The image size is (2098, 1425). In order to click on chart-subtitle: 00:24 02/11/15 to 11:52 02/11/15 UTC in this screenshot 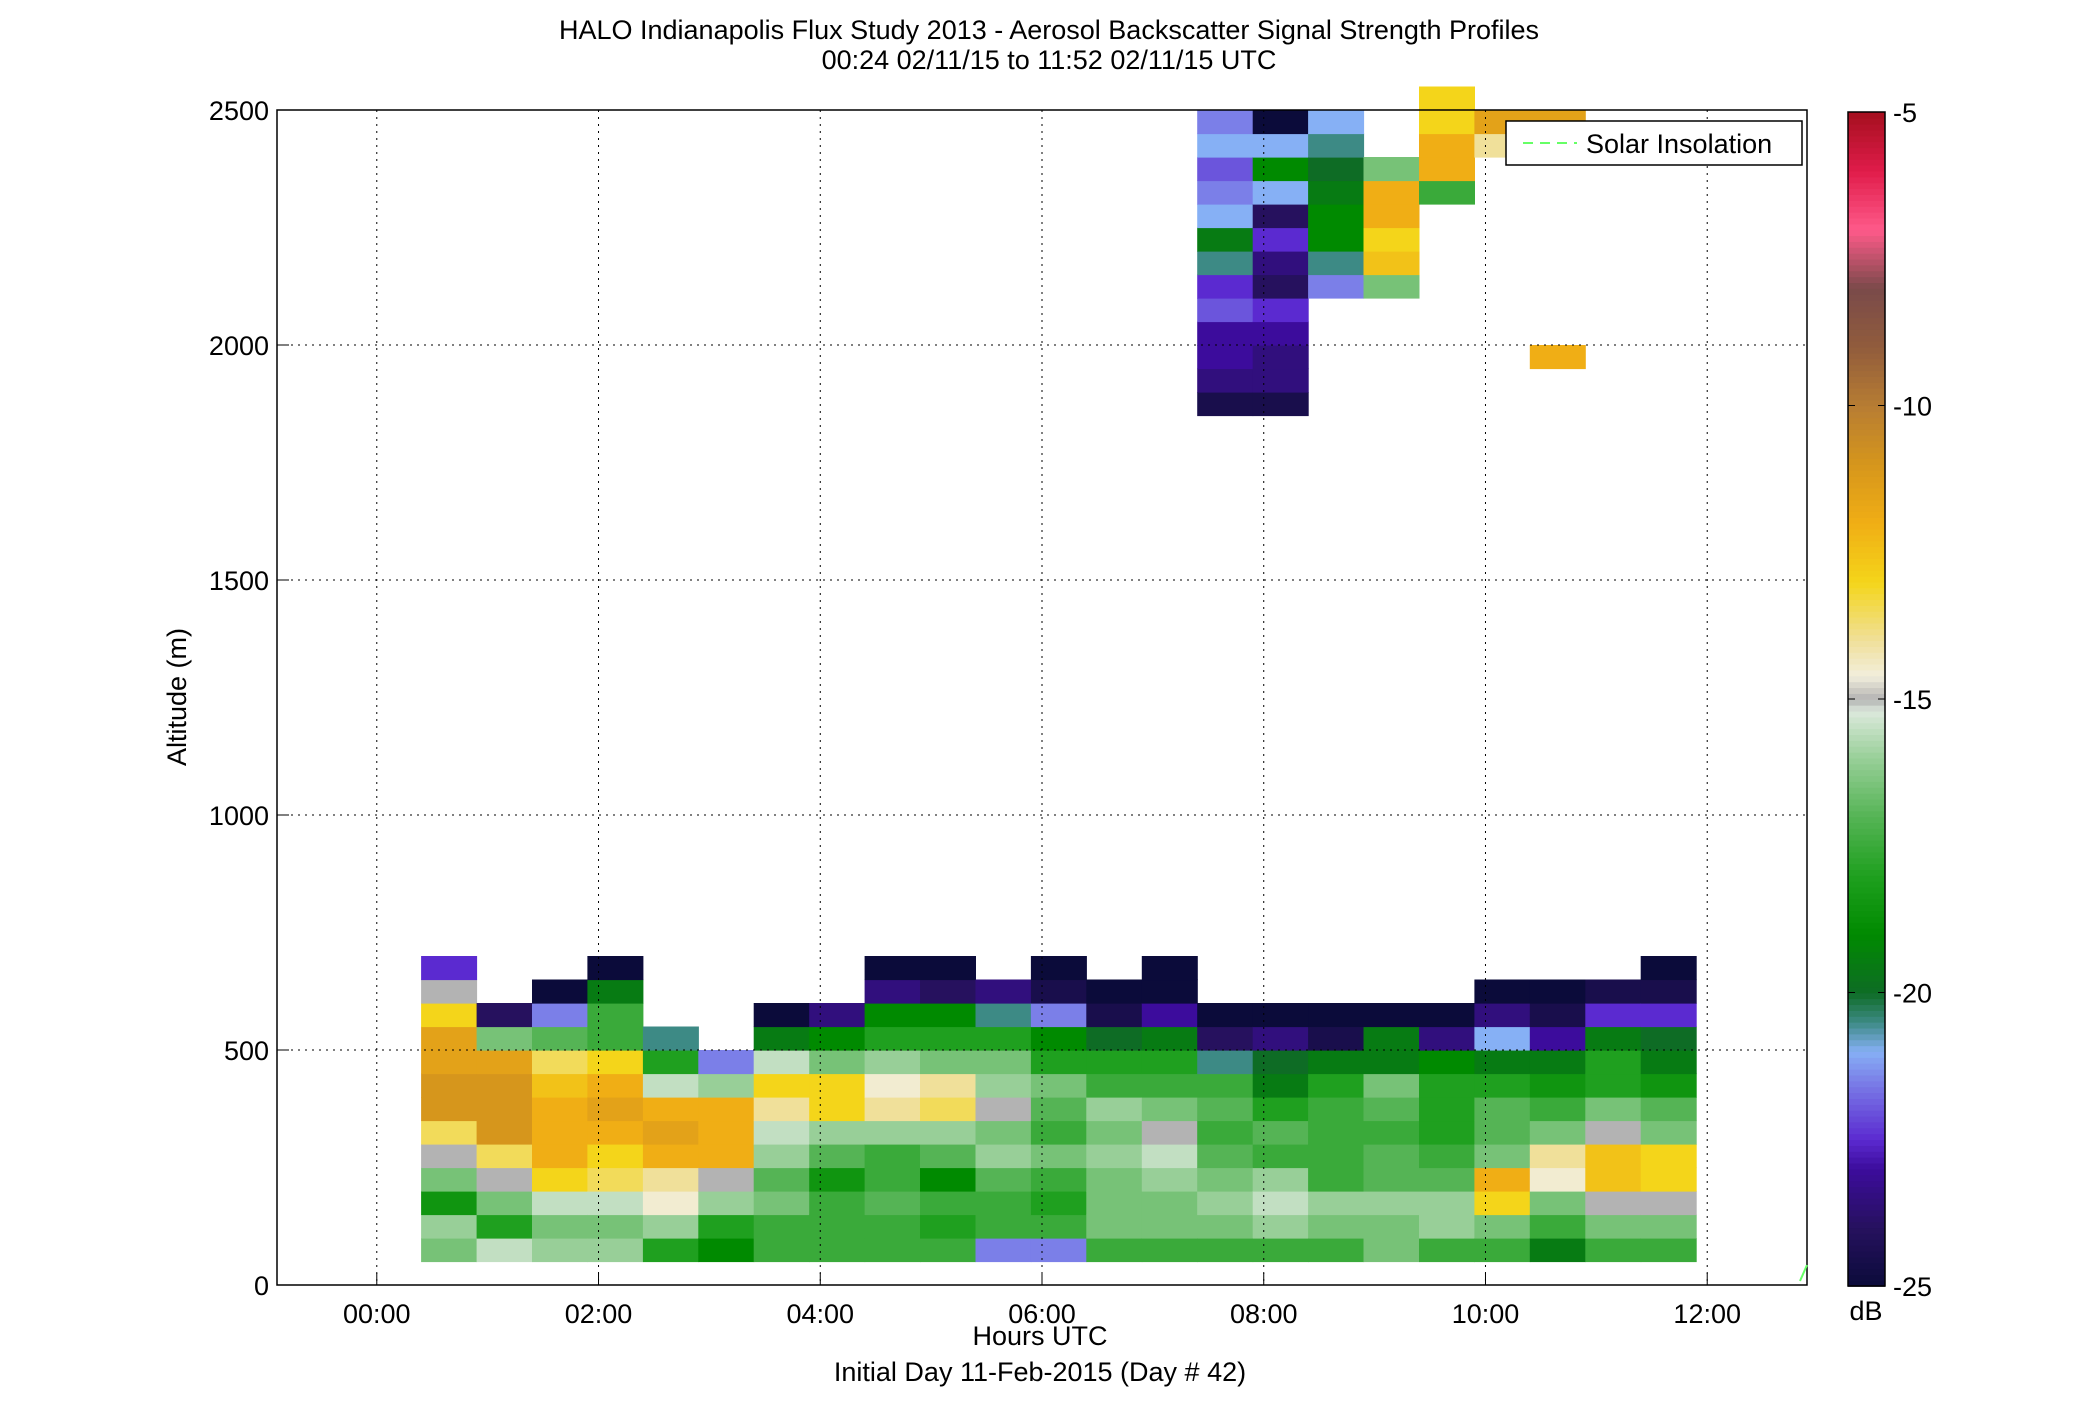, I will do `click(1049, 60)`.